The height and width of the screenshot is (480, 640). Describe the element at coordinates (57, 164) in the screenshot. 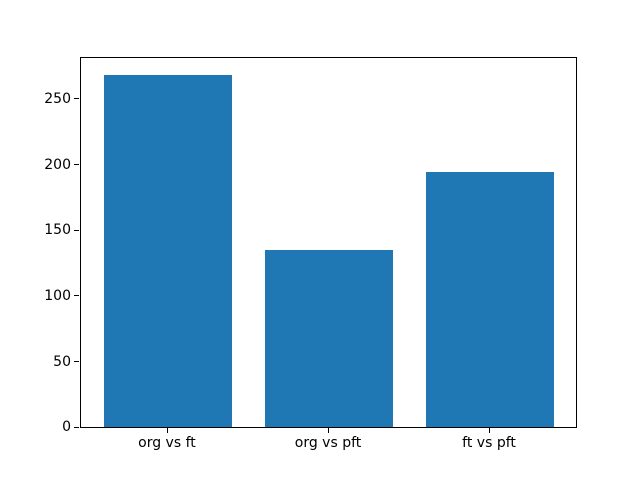

I see `y-tick-label: 200` at that location.